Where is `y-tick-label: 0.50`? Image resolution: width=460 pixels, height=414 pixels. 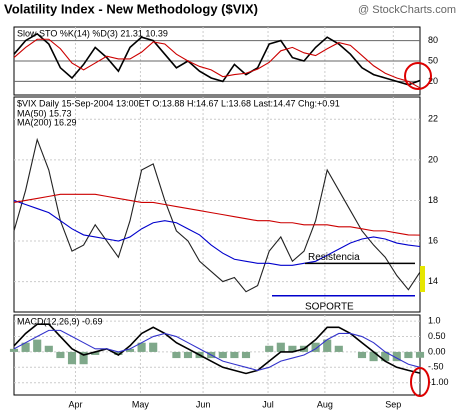
y-tick-label: 0.50 is located at coordinates (437, 336).